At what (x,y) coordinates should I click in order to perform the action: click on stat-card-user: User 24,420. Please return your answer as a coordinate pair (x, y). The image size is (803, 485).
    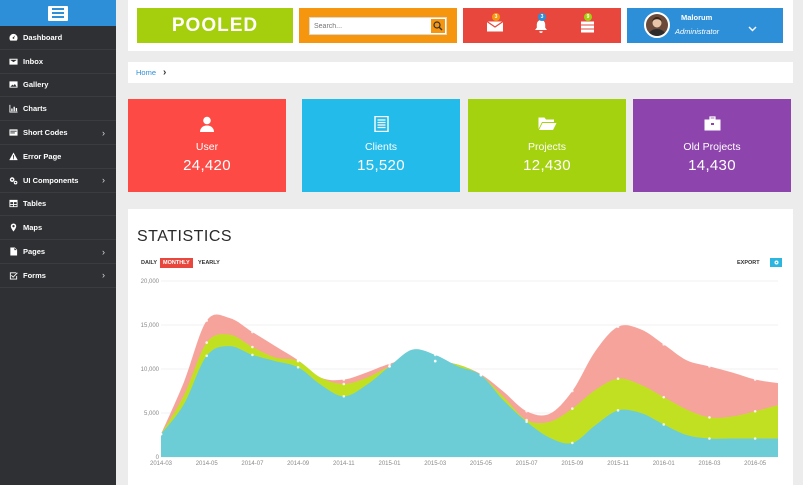
    Looking at the image, I should click on (207, 145).